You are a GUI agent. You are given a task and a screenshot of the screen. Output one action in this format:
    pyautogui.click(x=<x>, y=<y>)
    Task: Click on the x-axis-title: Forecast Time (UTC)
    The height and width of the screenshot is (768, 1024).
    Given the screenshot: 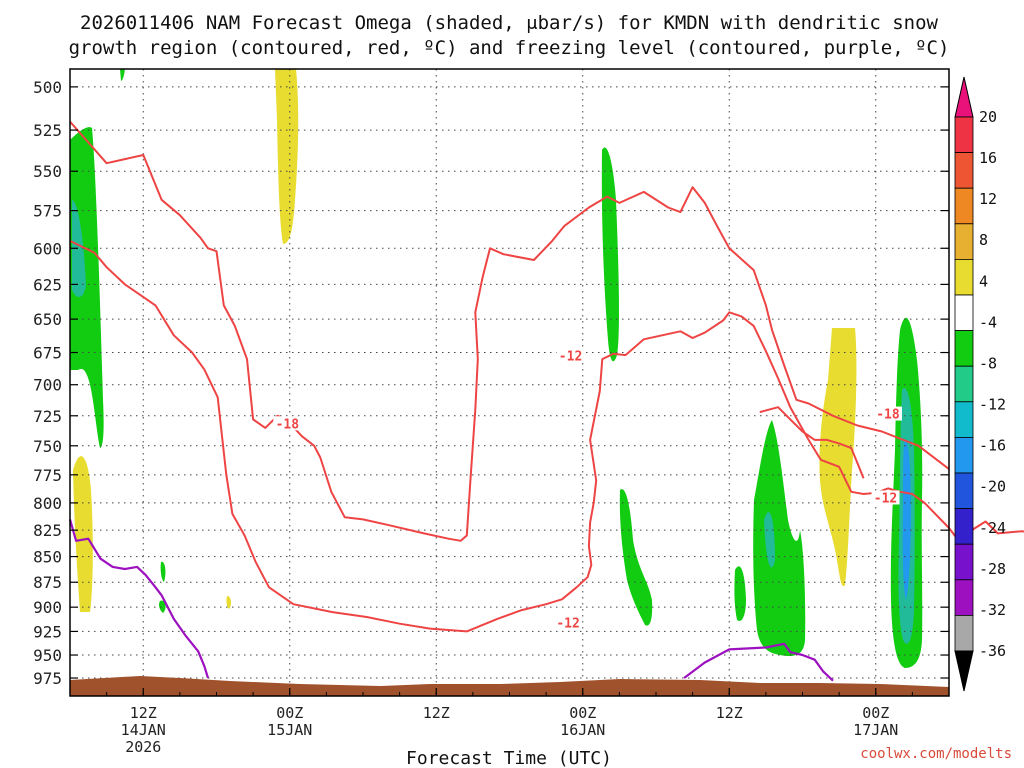 What is the action you would take?
    pyautogui.click(x=509, y=758)
    